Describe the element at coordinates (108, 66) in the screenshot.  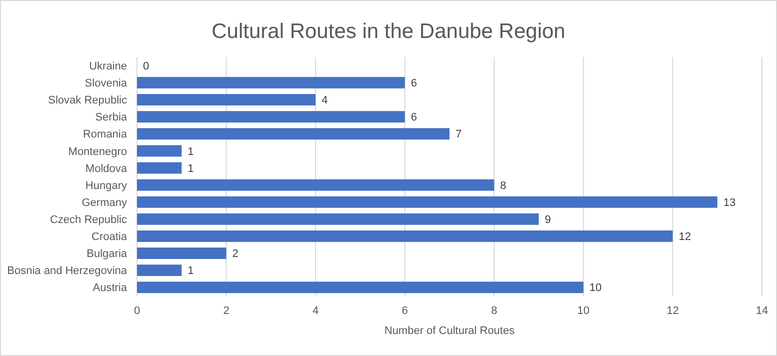
I see `y-tick-label: Ukraine` at that location.